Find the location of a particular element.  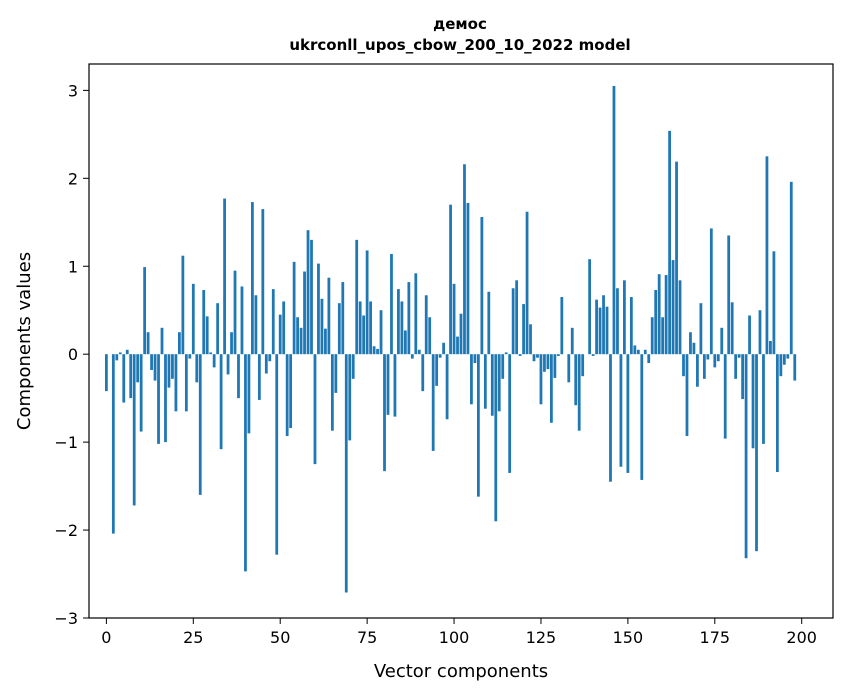

chart-title: демос is located at coordinates (460, 24).